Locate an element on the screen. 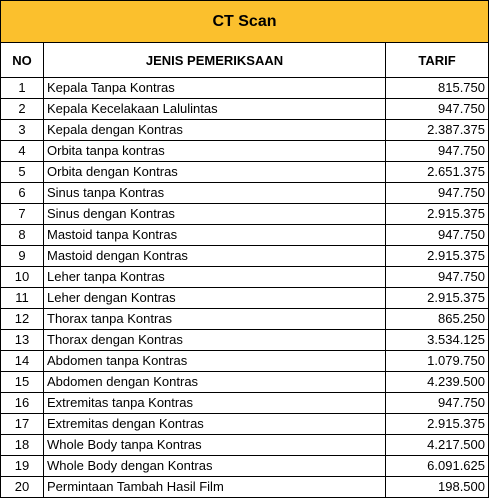 The height and width of the screenshot is (498, 489). table-row: 10 Leher tanpa Kontras 947.750 is located at coordinates (244, 277).